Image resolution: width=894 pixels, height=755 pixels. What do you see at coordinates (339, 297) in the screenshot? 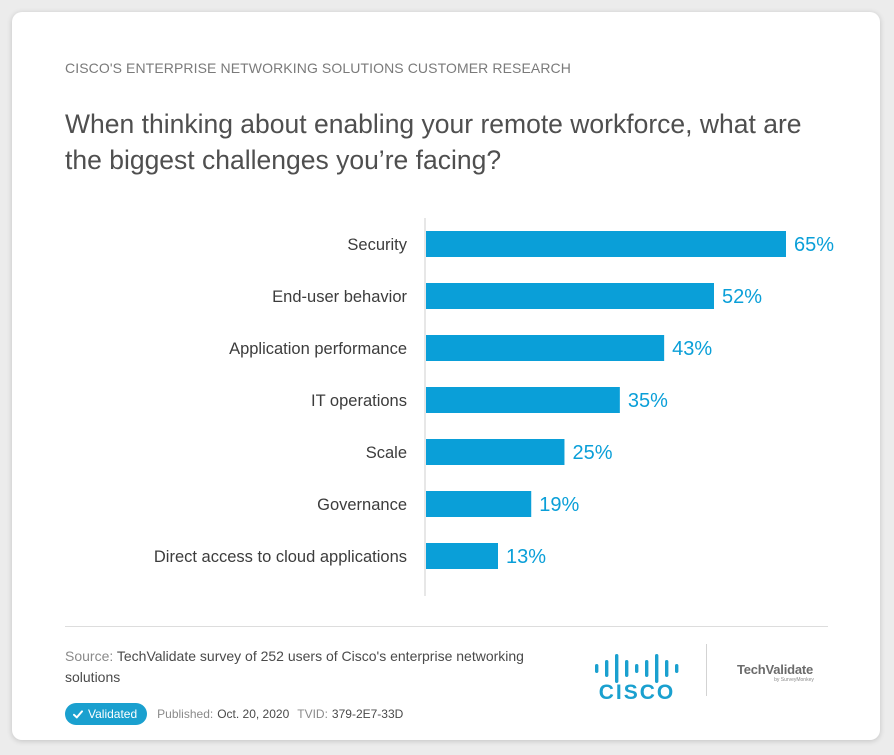
I see `category-label-1: End-user behavior` at bounding box center [339, 297].